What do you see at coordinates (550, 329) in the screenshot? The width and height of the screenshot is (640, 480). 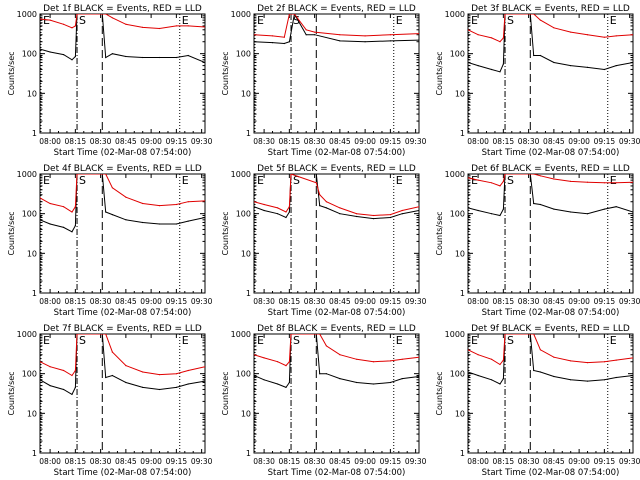 I see `chart-title: Det 9f BLACK = Events, RED = LLD` at bounding box center [550, 329].